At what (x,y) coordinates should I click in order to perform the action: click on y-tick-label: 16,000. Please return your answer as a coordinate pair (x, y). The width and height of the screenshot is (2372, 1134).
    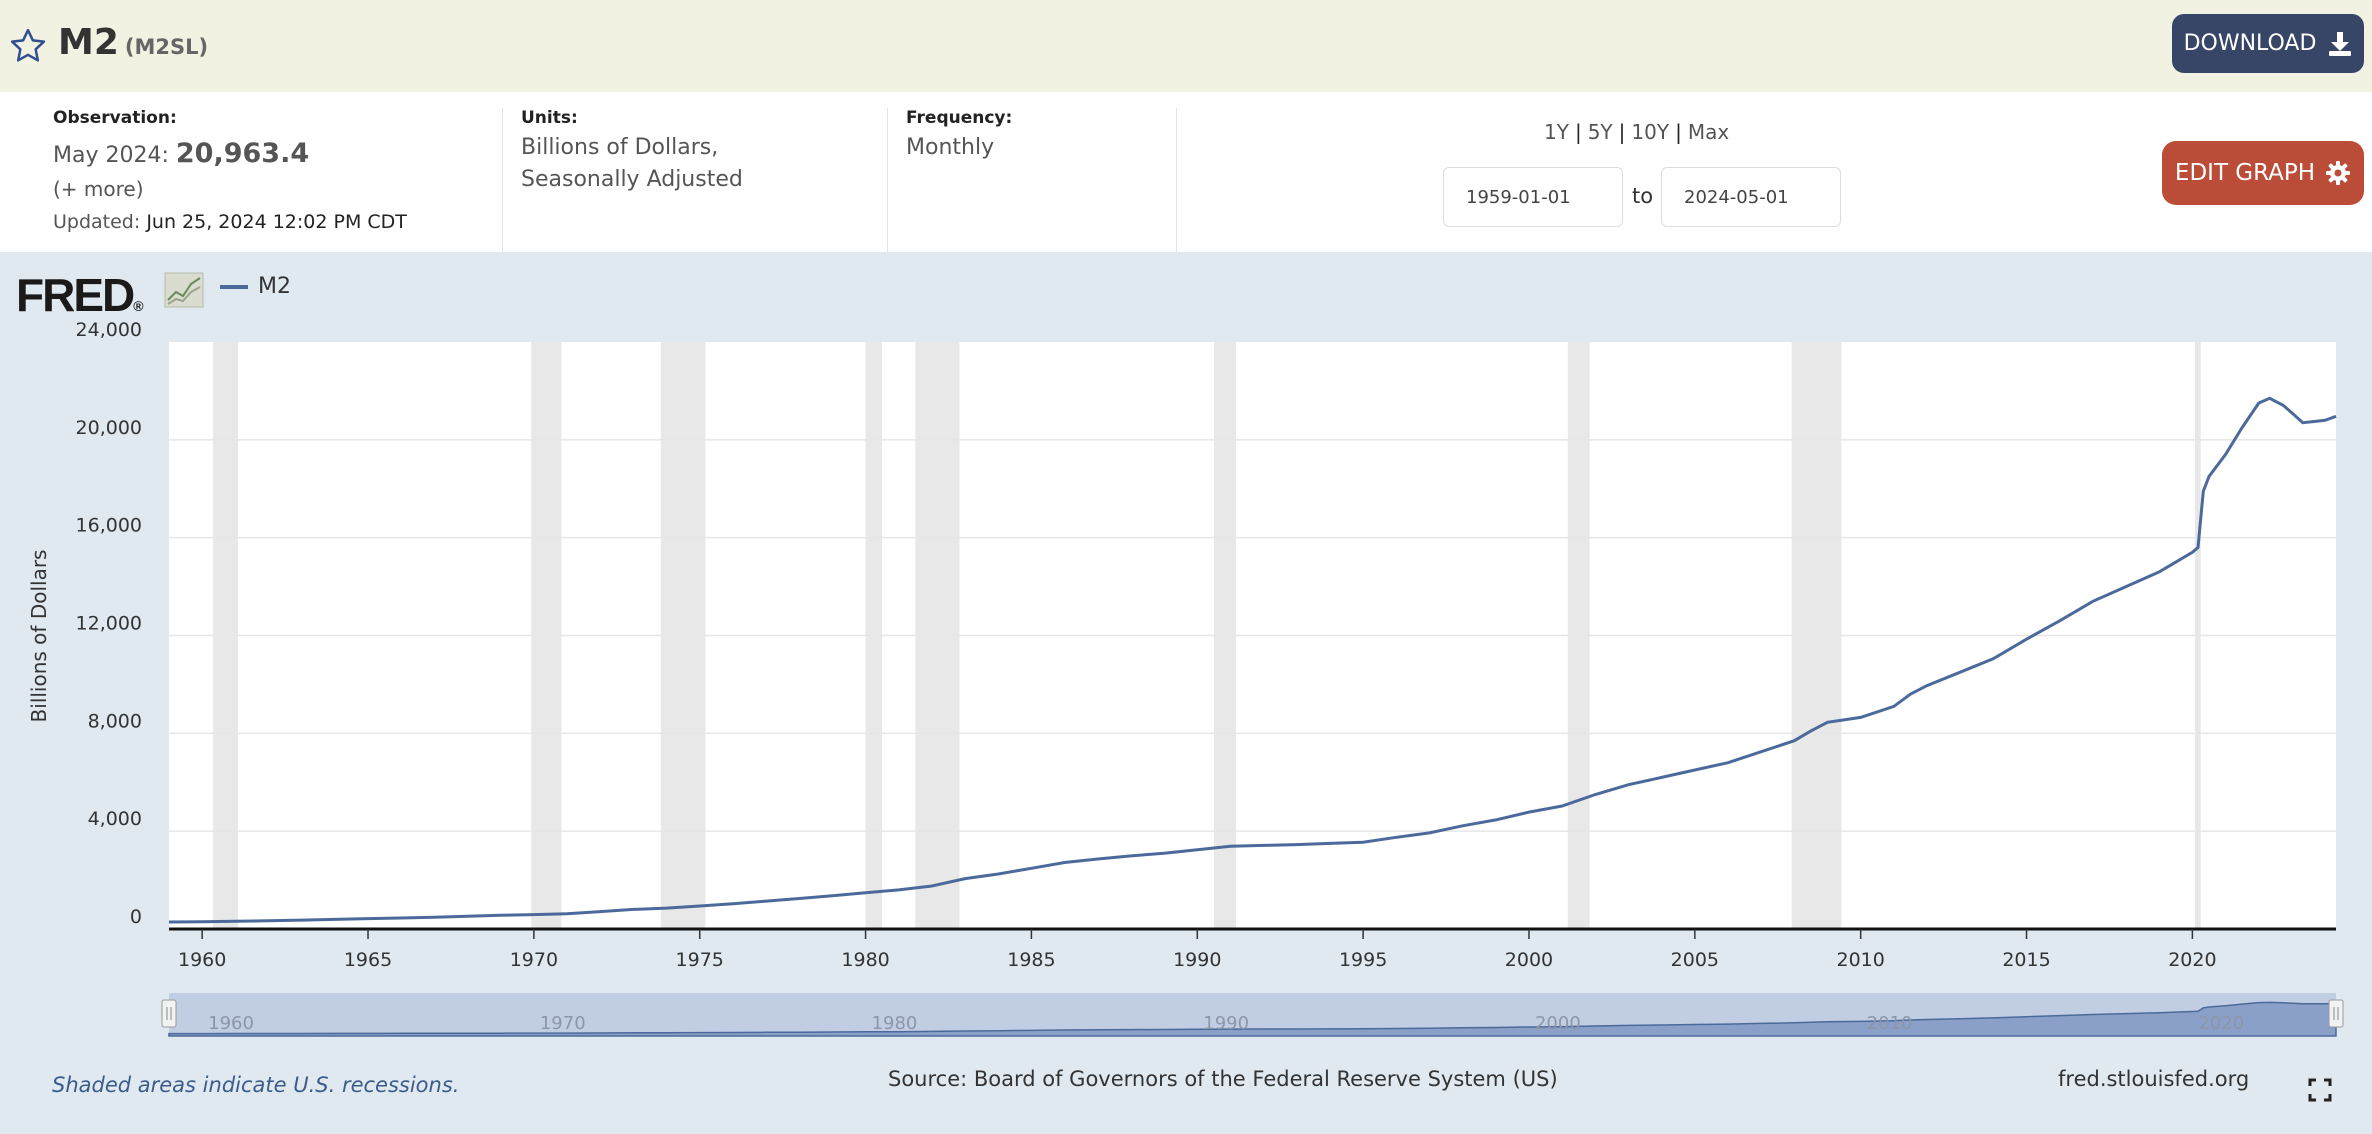
    Looking at the image, I should click on (109, 526).